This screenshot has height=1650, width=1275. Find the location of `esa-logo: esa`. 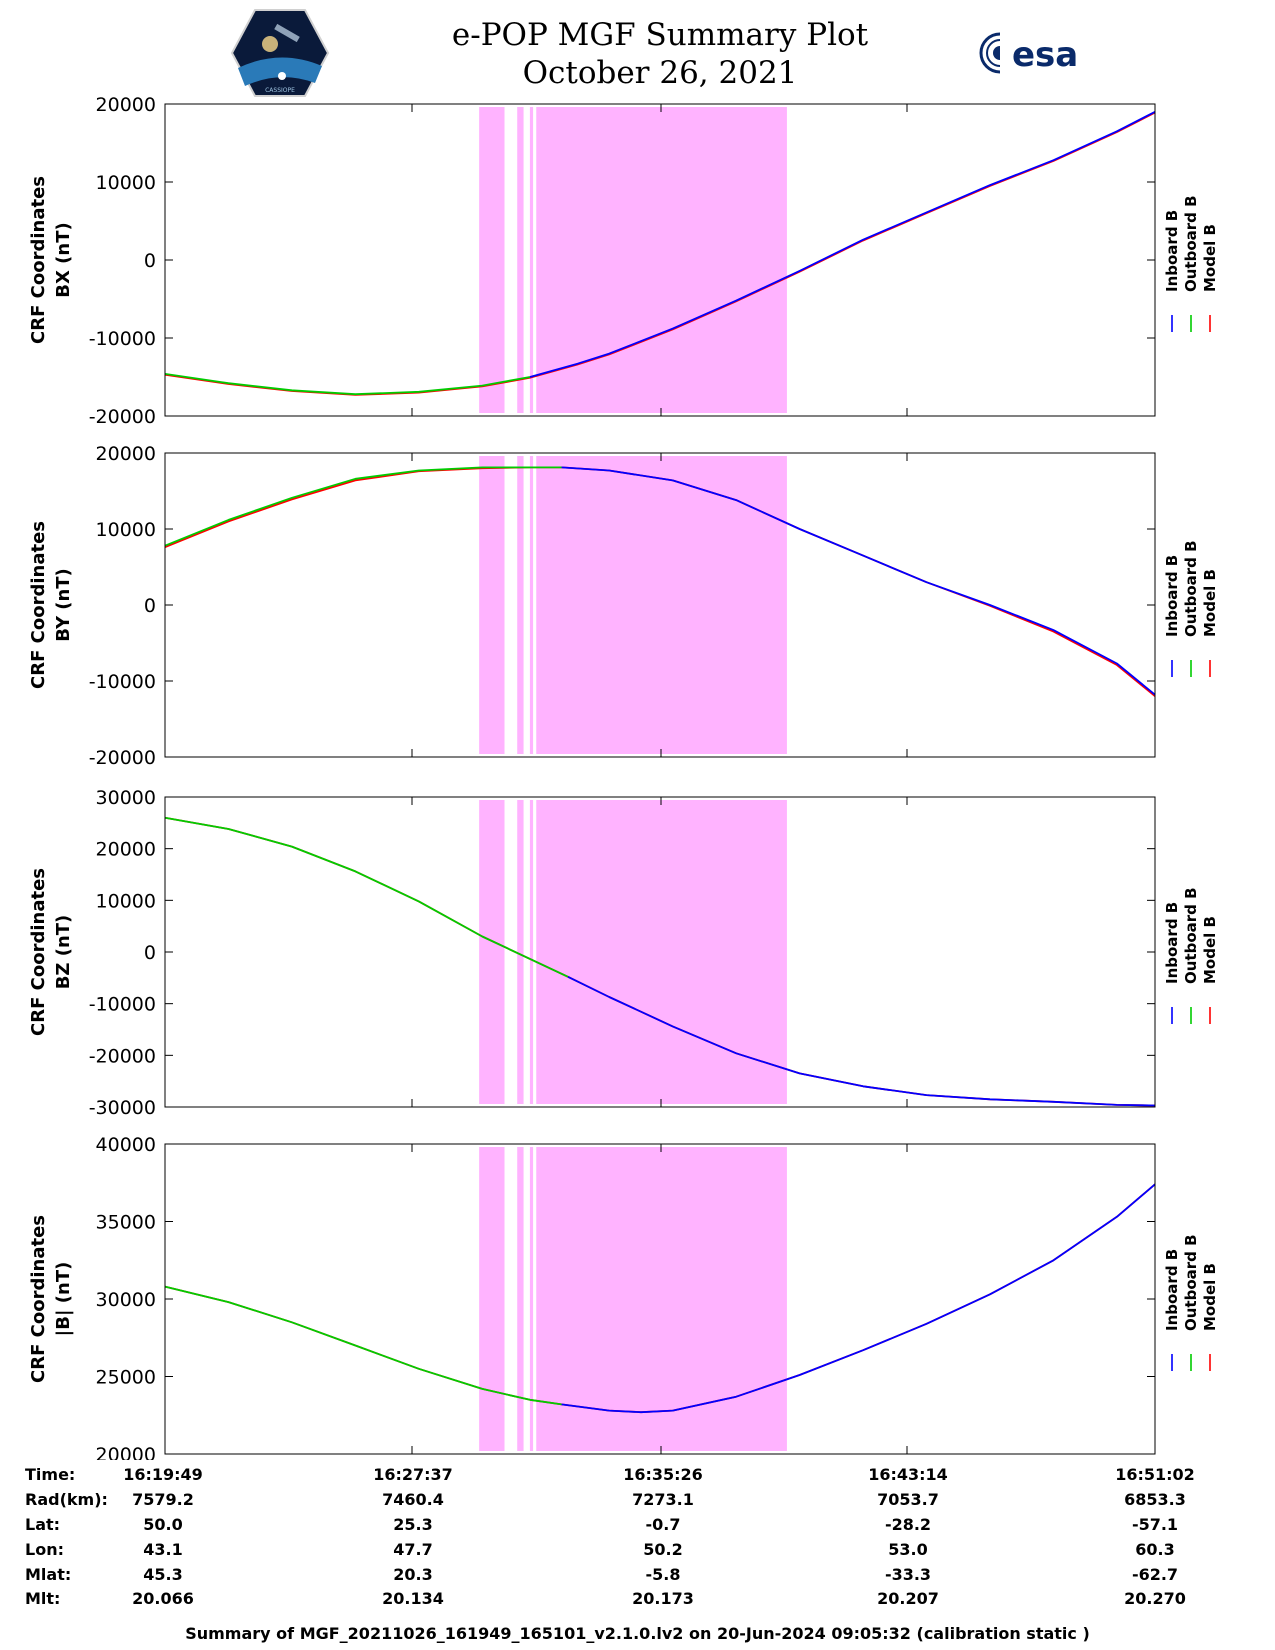

esa-logo: esa is located at coordinates (1028, 53).